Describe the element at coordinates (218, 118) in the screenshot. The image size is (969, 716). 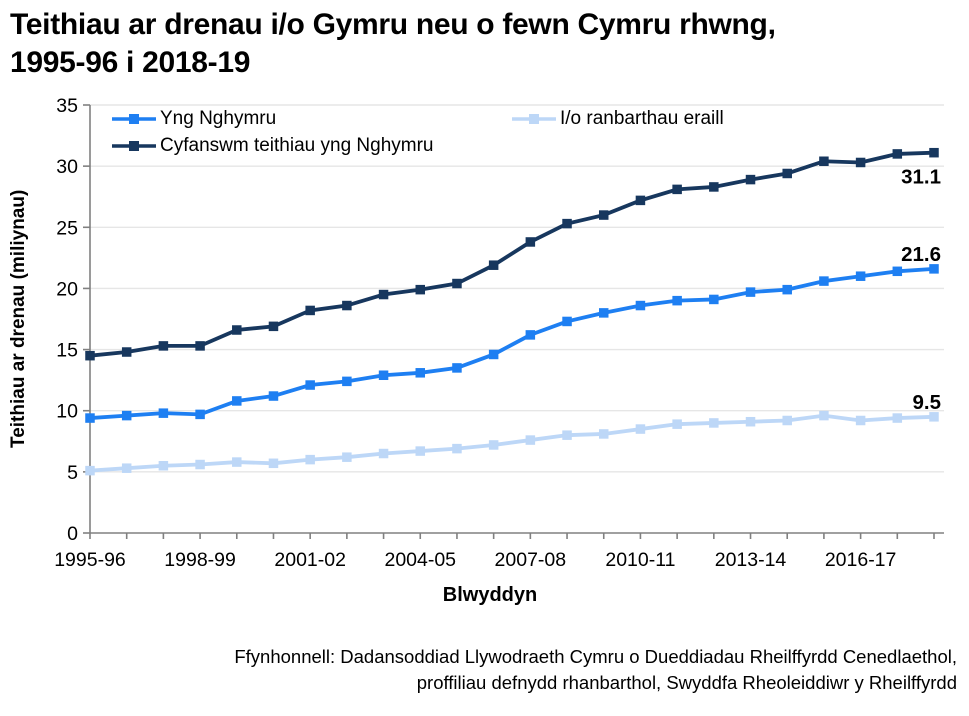
I see `legend-label: Yng Nghymru` at that location.